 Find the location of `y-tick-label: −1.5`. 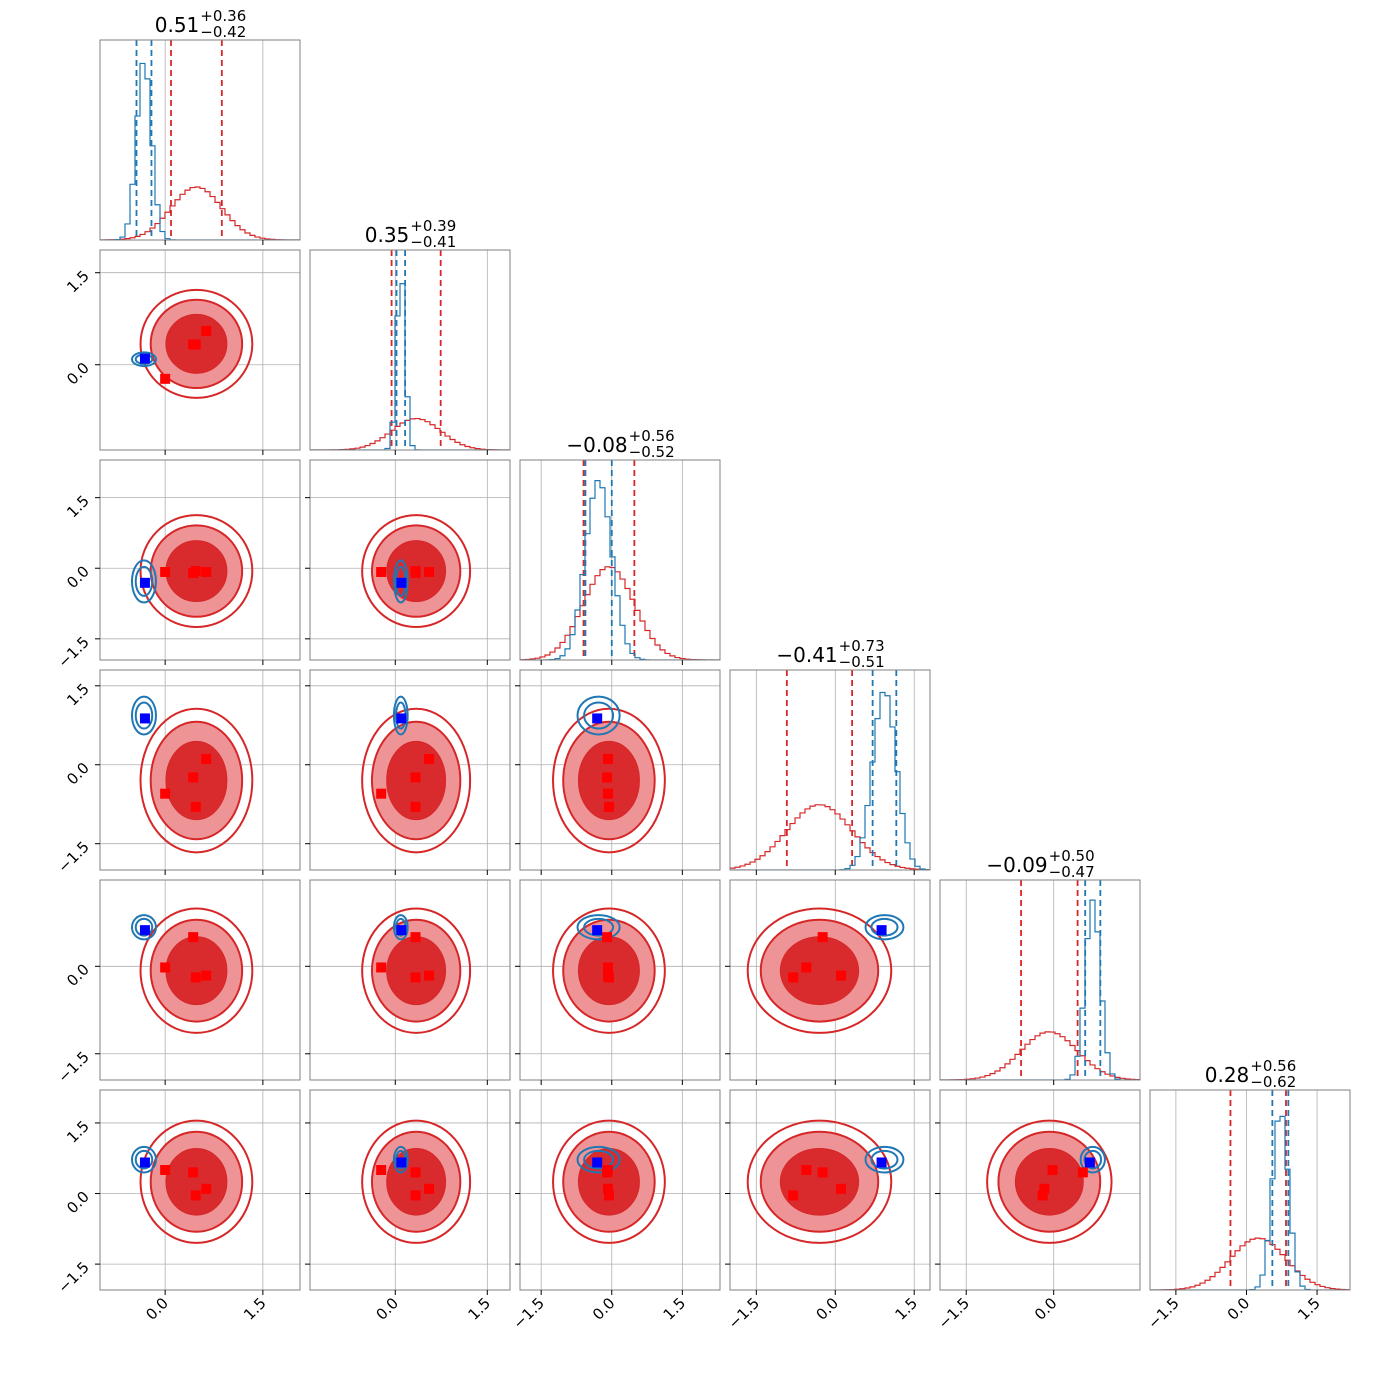

y-tick-label: −1.5 is located at coordinates (73, 652).